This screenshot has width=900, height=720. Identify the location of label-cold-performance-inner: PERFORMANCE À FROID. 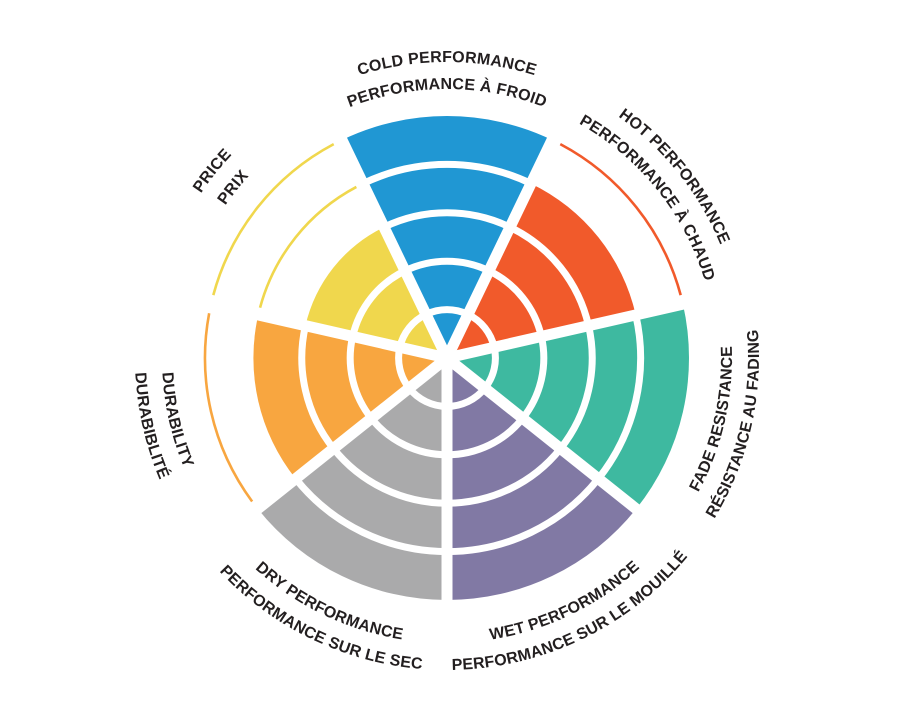
(447, 93).